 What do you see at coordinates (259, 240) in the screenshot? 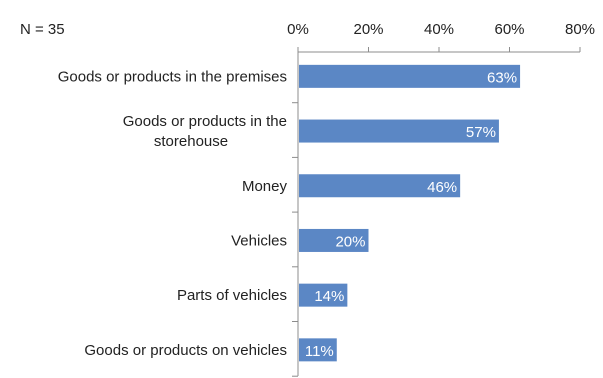
I see `category-label: Vehicles` at bounding box center [259, 240].